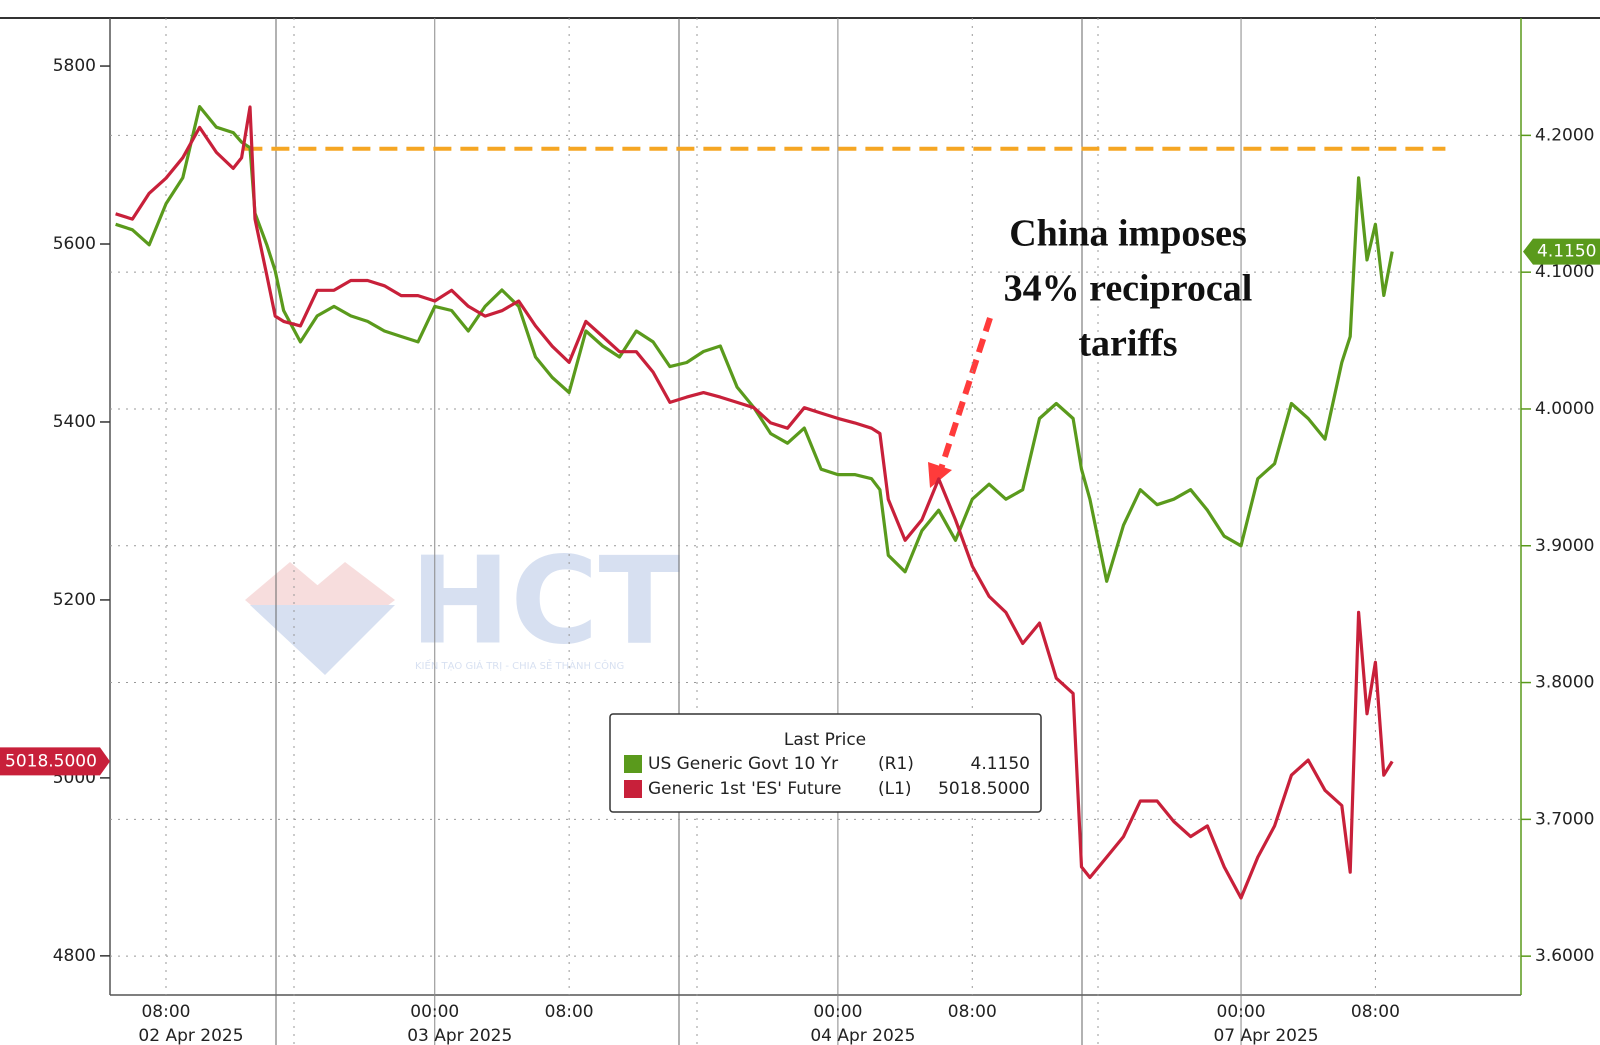  What do you see at coordinates (74, 66) in the screenshot?
I see `y-tick-label: 5800` at bounding box center [74, 66].